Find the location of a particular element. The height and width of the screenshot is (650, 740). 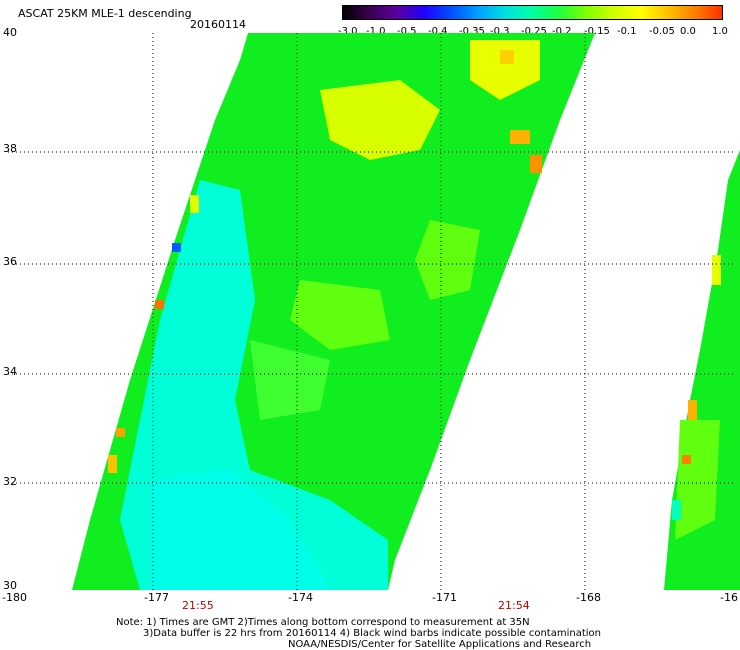

colorbar-tick-label: -0.1 is located at coordinates (627, 31).